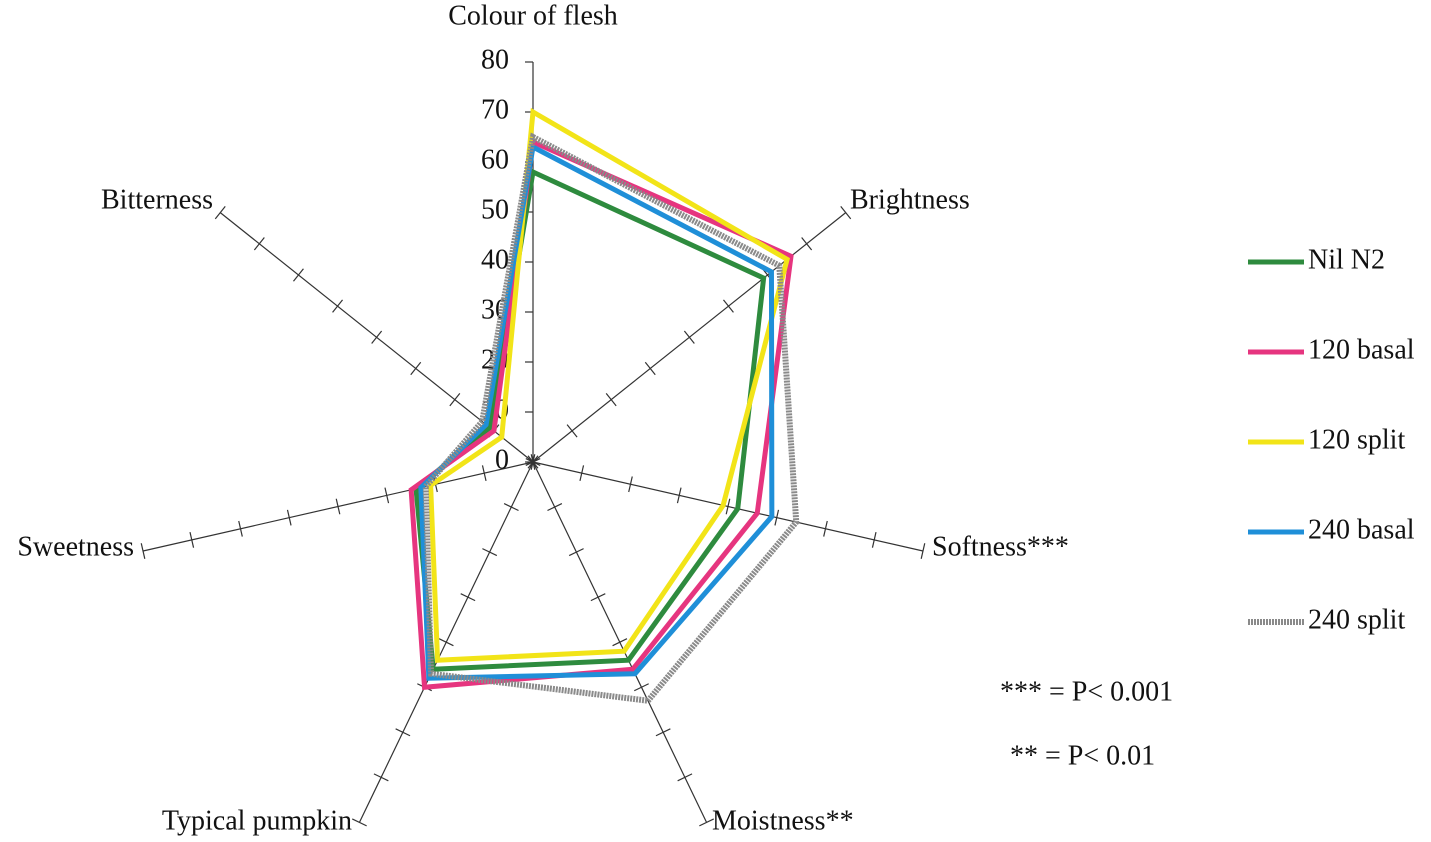 This screenshot has height=842, width=1431. I want to click on legend-label: 240 basal, so click(1361, 529).